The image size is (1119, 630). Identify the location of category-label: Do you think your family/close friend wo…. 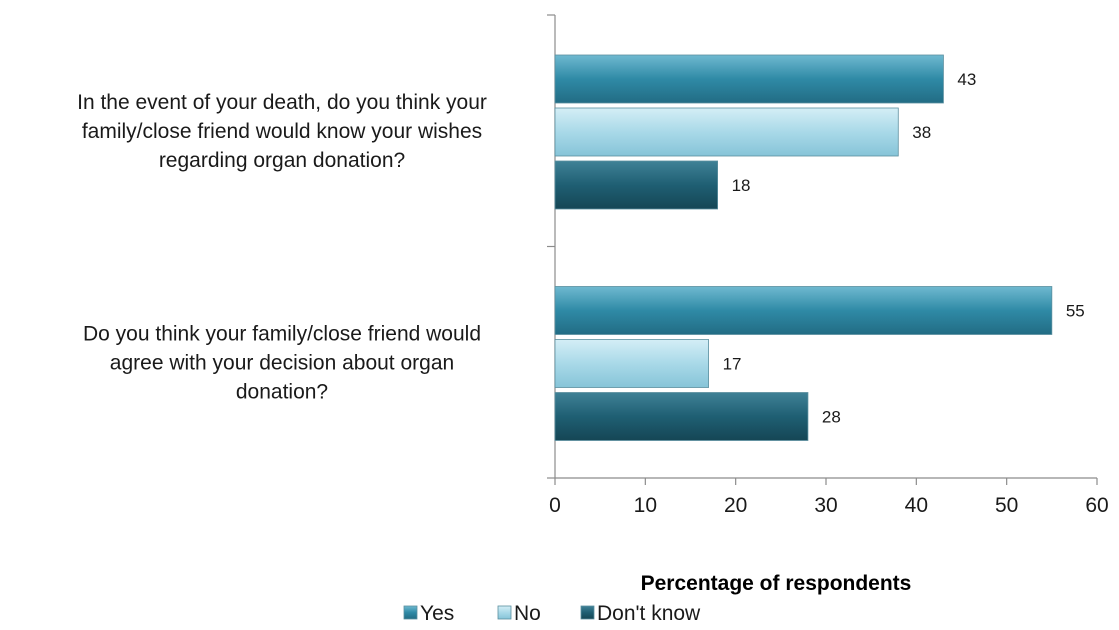
(282, 333).